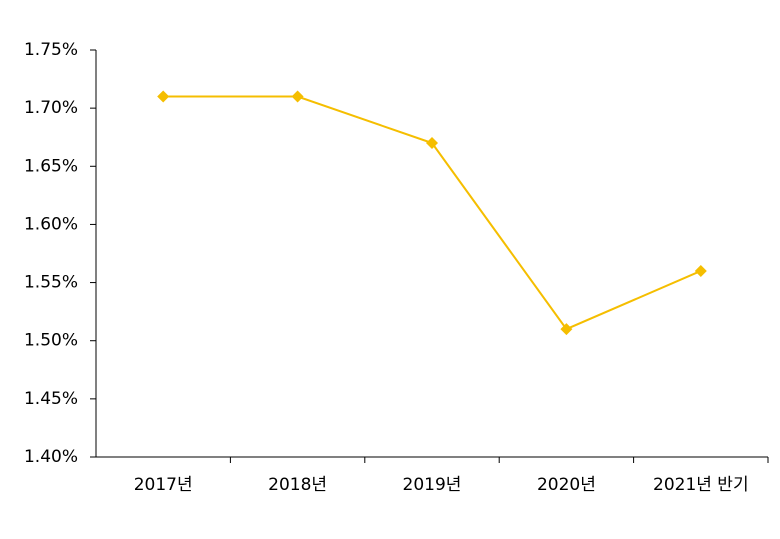 The width and height of the screenshot is (780, 539). Describe the element at coordinates (51, 457) in the screenshot. I see `y-tick-label: 1.40%` at that location.